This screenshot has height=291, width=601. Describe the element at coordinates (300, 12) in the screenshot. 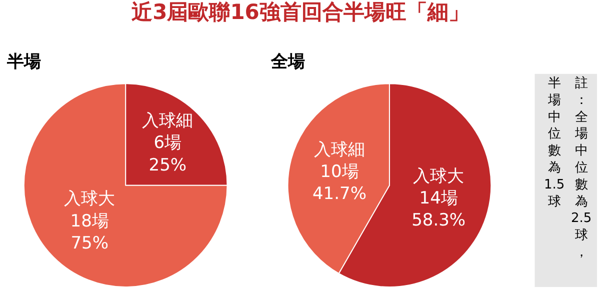

I see `text: 近3屆歐聯16強首回合半場旺「細」` at that location.